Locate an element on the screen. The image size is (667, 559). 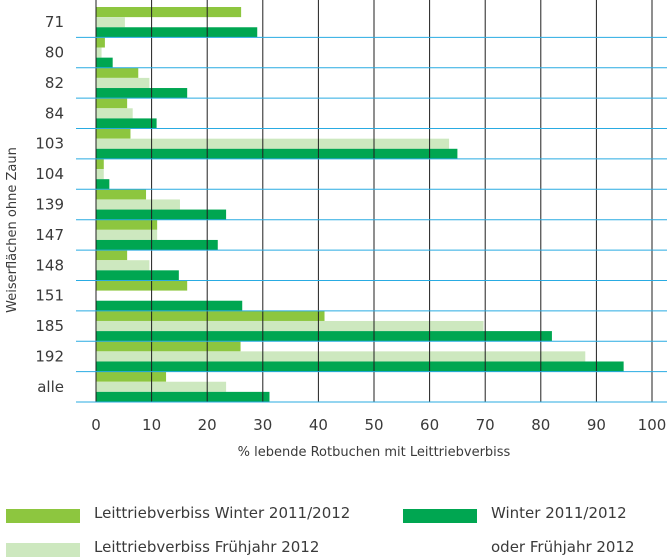
x-tick-label-50: 50 is located at coordinates (373, 425).